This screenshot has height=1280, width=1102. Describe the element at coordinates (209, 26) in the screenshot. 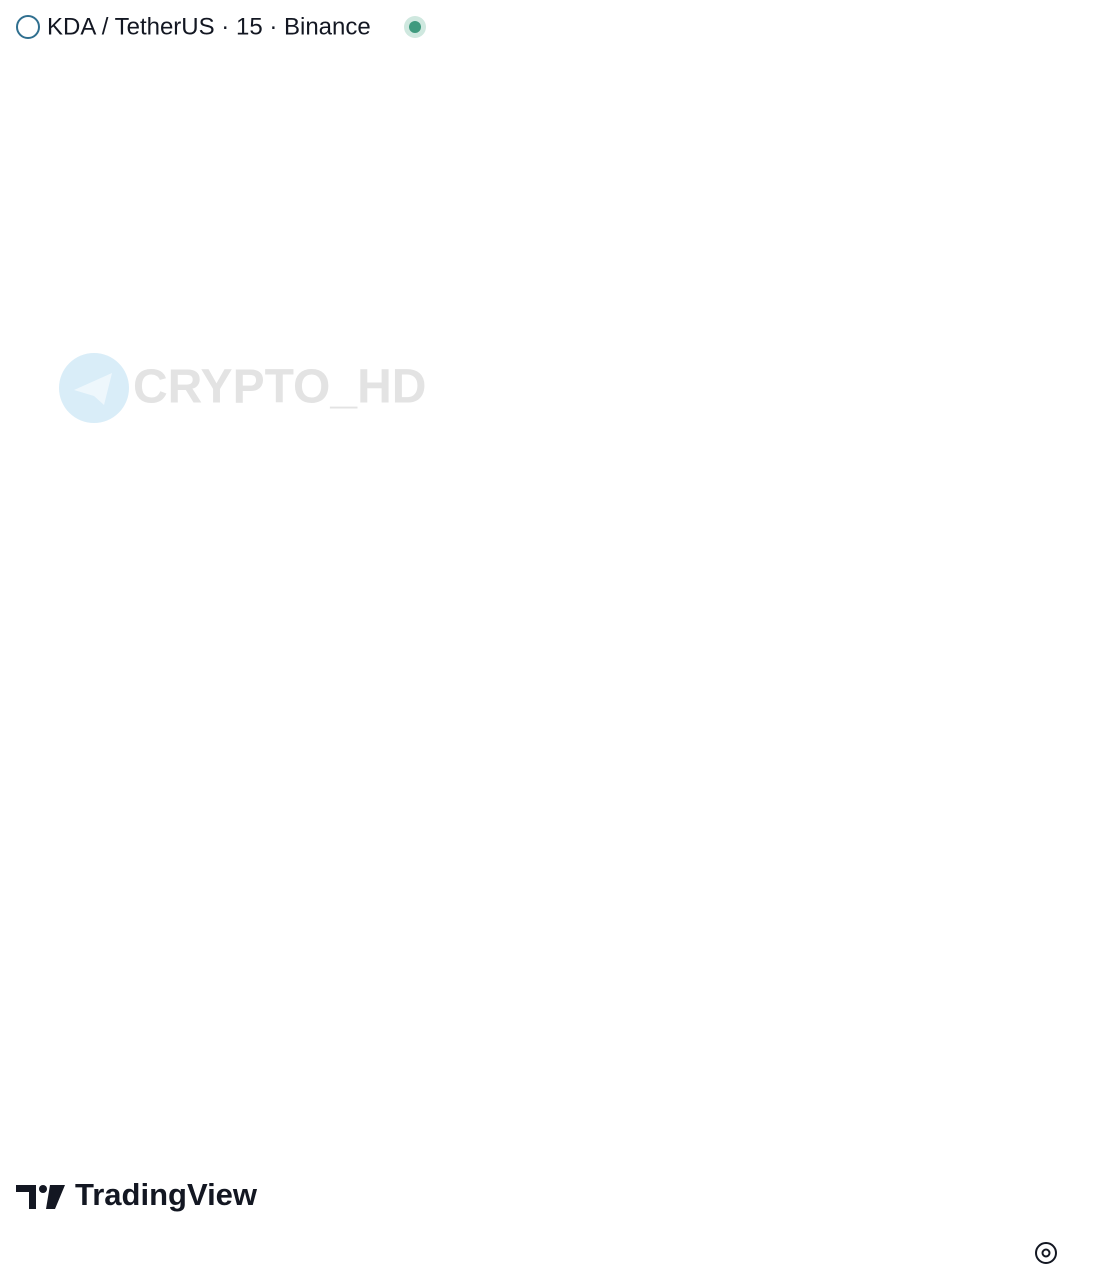

I see `chart-title: KDA / TetherUS · 15 · Binance` at that location.